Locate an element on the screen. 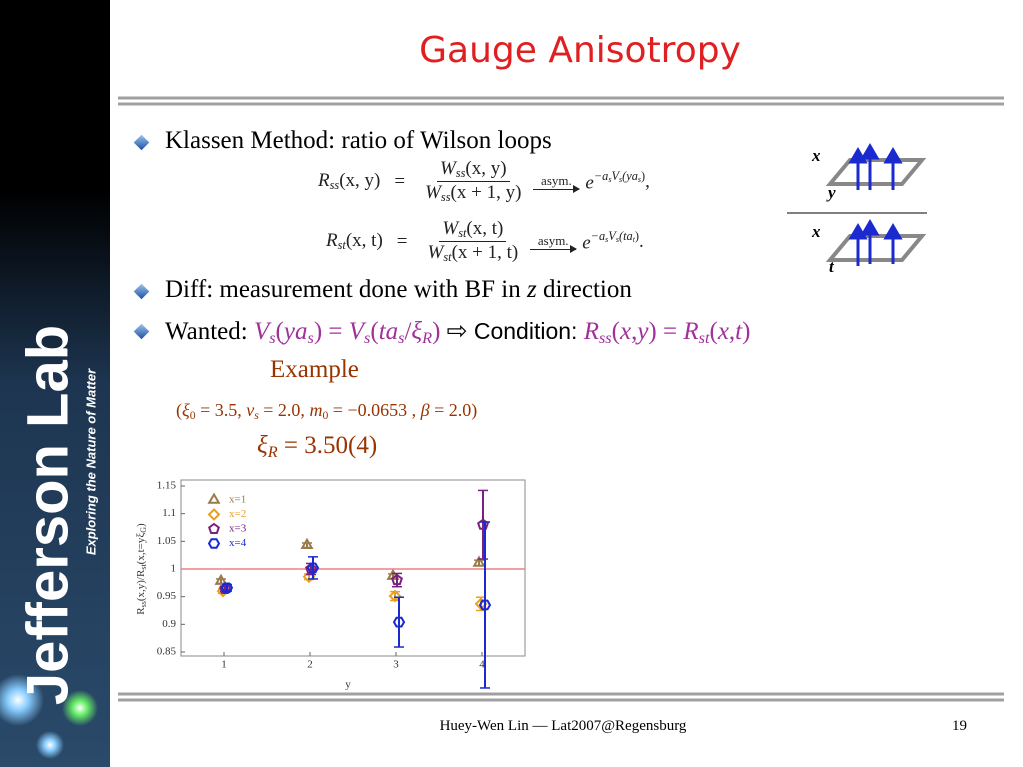 The width and height of the screenshot is (1023, 767). arrow-label: asym. is located at coordinates (556, 181).